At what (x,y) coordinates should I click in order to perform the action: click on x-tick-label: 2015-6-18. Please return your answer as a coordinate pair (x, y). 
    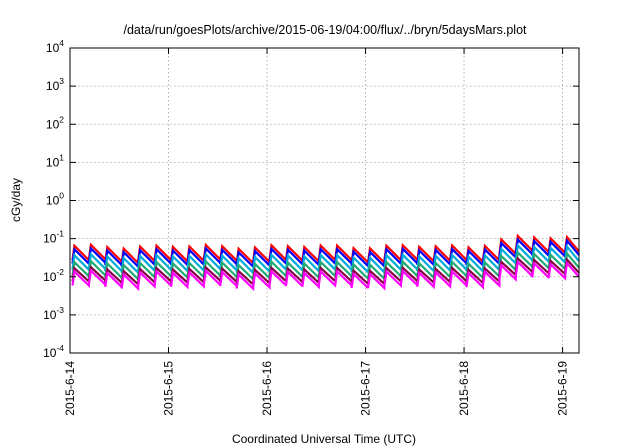
    Looking at the image, I should click on (464, 388).